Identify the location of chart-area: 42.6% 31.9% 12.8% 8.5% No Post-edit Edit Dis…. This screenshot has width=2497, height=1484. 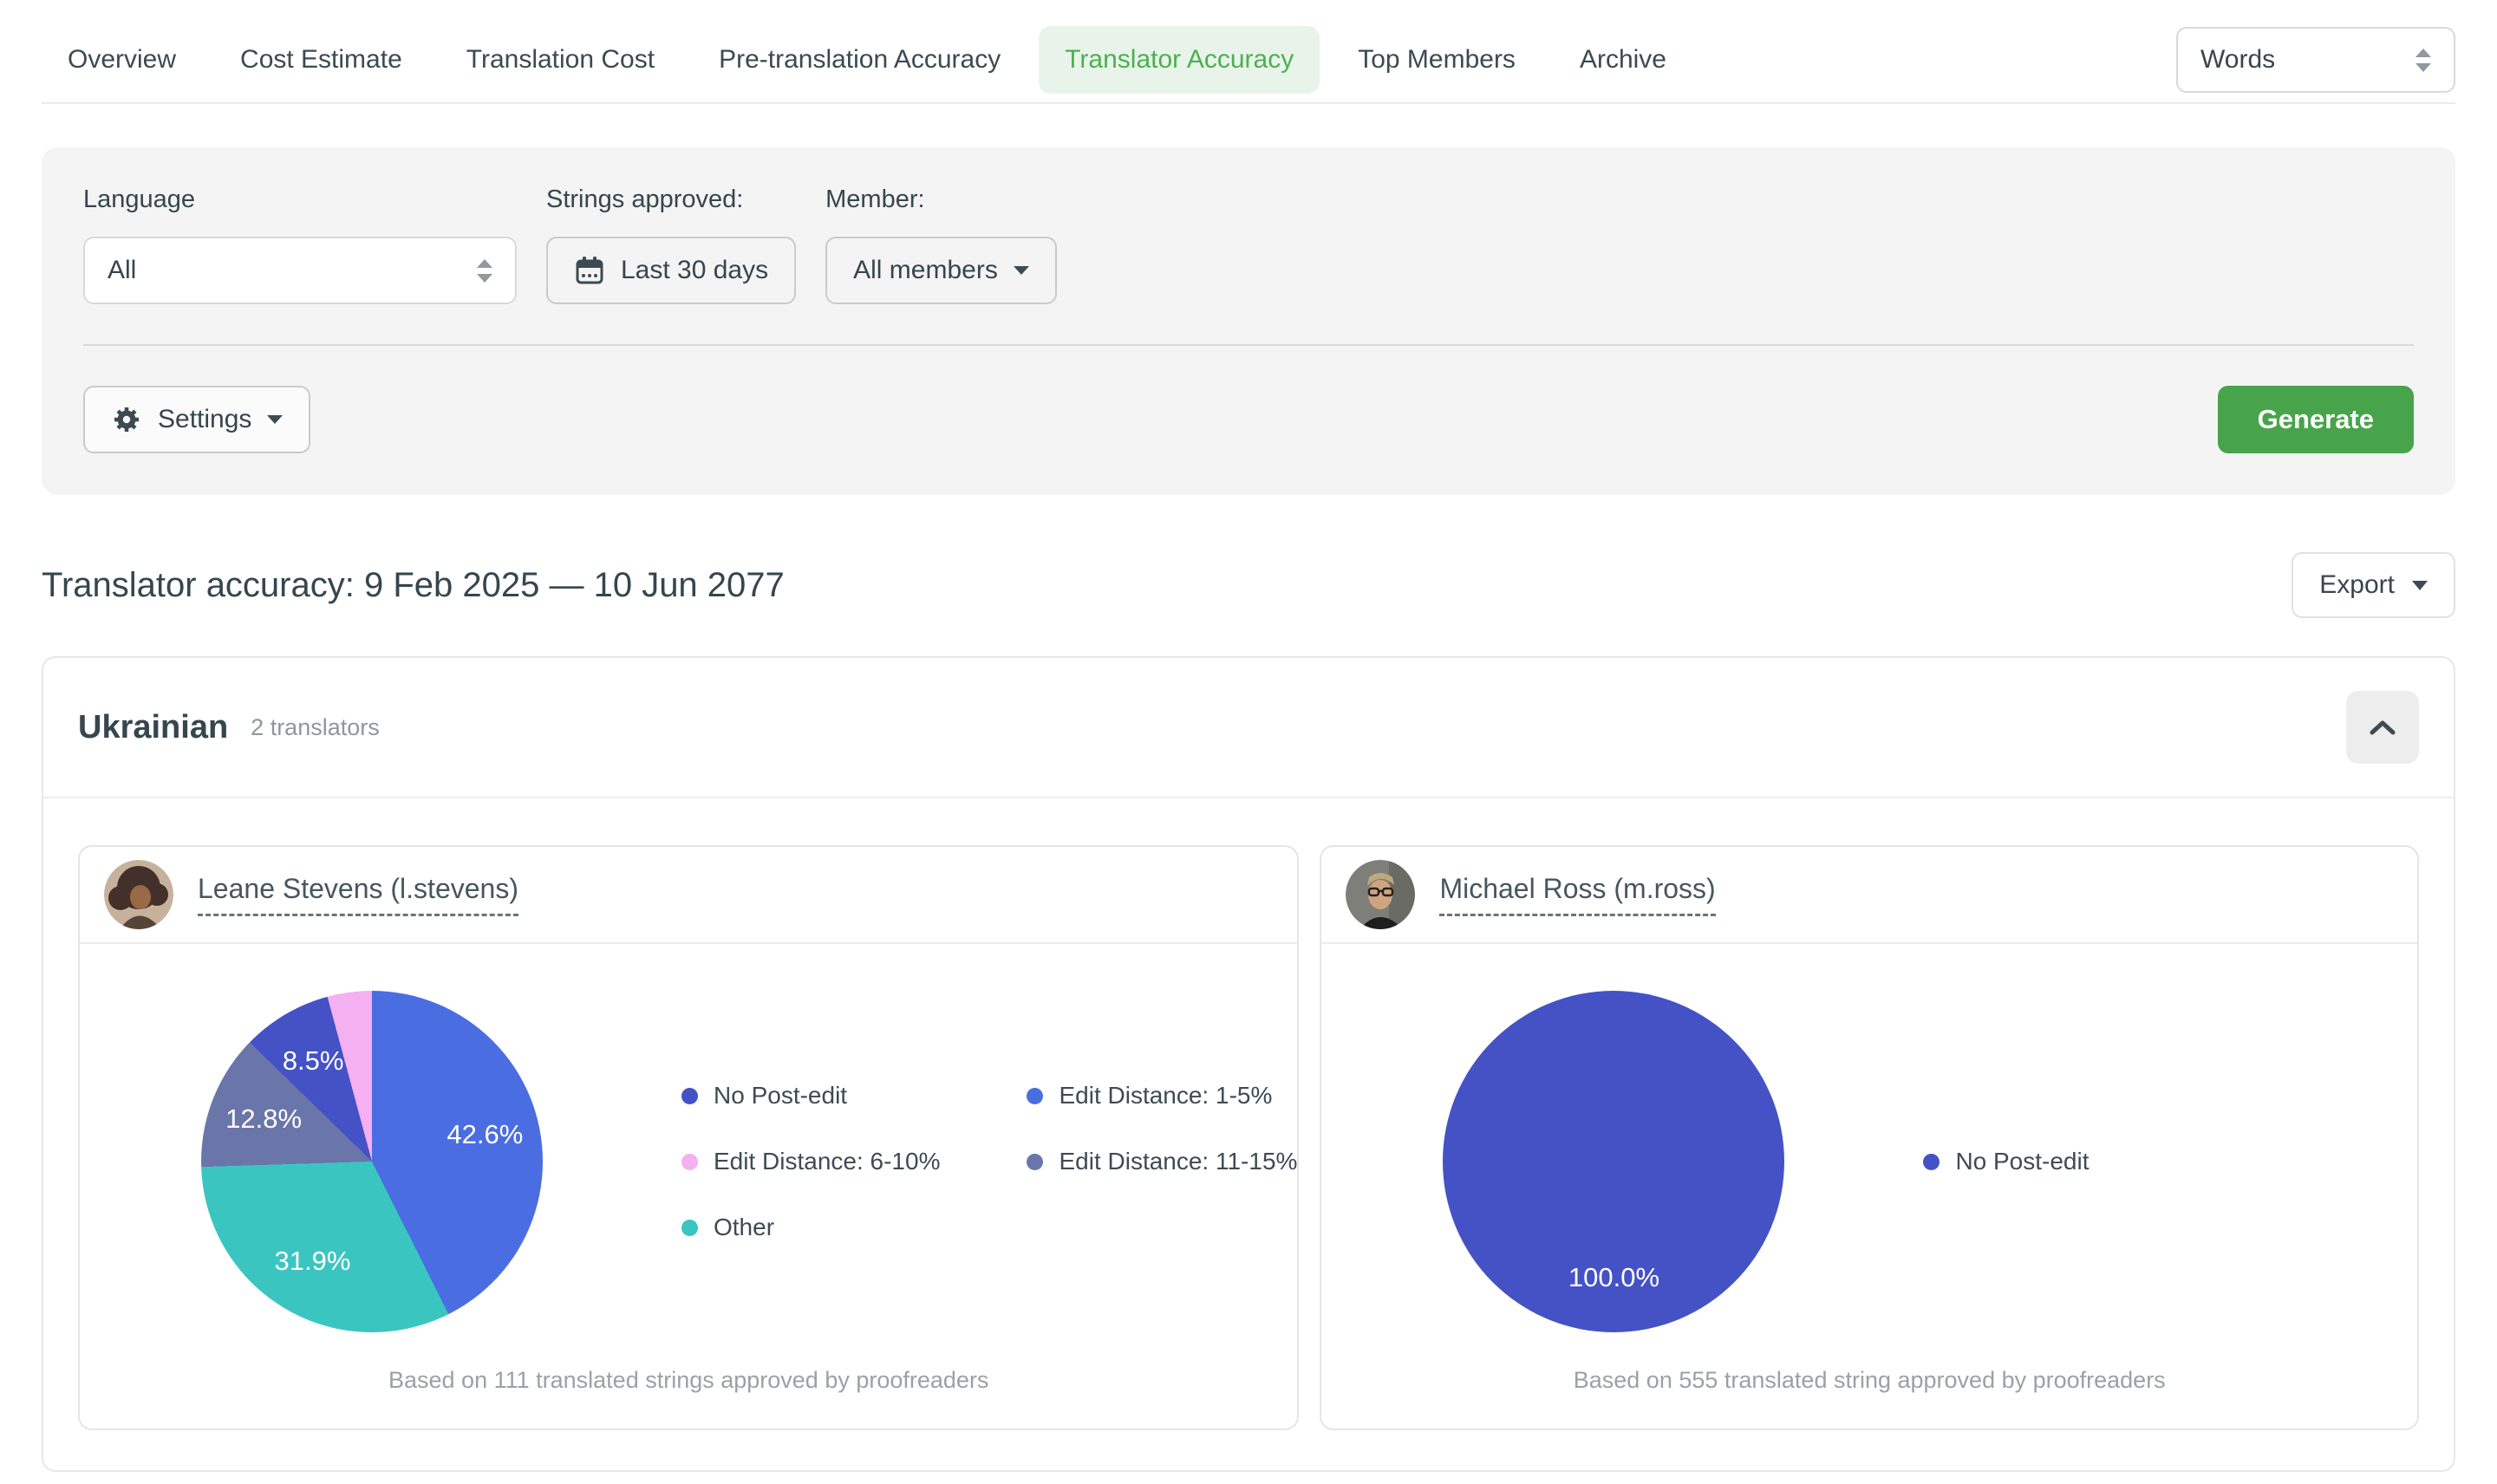
(688, 1138).